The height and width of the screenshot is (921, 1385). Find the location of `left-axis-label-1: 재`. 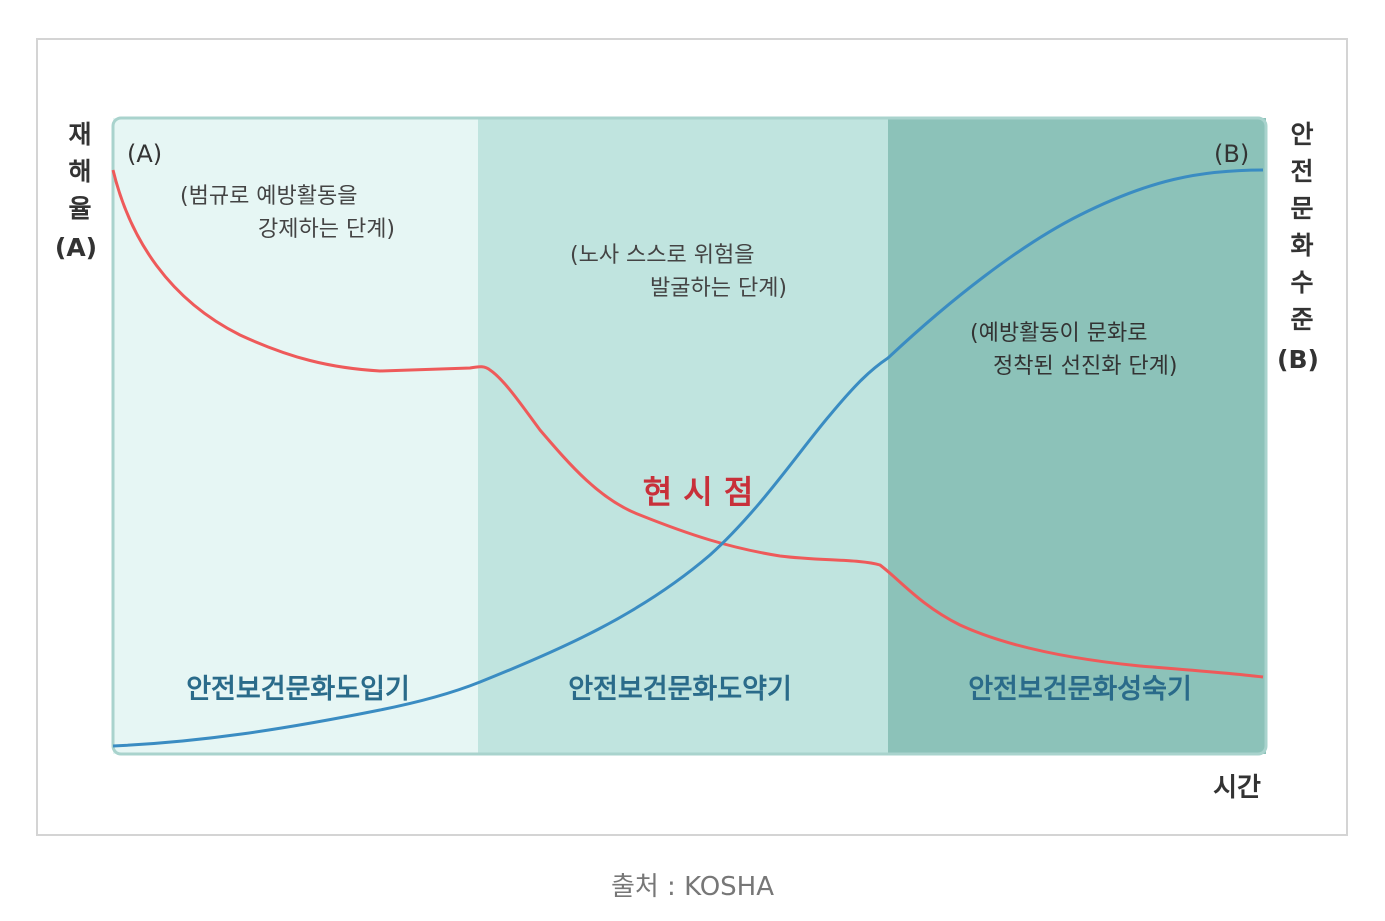

left-axis-label-1: 재 is located at coordinates (79, 134).